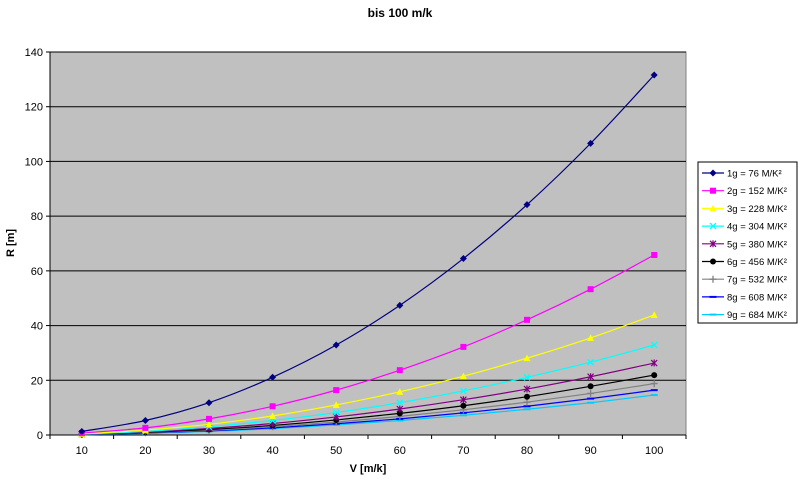 Image resolution: width=800 pixels, height=479 pixels. What do you see at coordinates (37, 381) in the screenshot?
I see `y-tick-label: 20` at bounding box center [37, 381].